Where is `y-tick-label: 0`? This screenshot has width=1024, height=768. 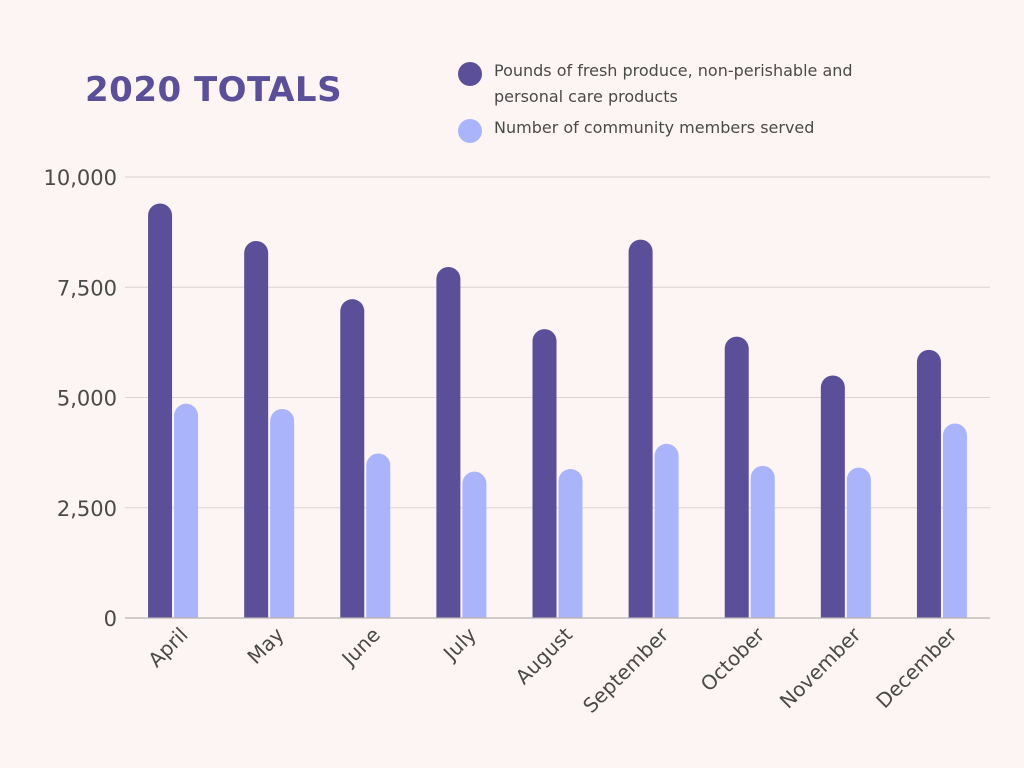 y-tick-label: 0 is located at coordinates (110, 619).